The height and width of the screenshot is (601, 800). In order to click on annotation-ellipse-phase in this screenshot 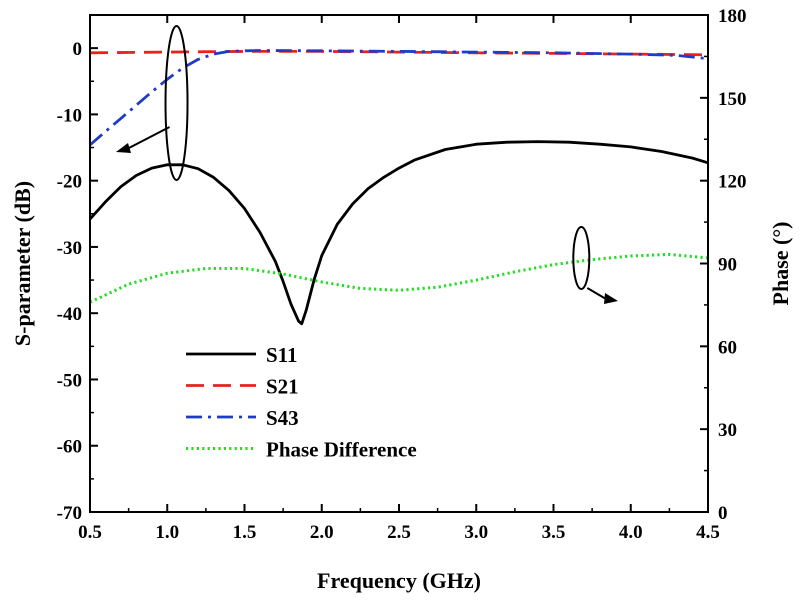, I will do `click(581, 258)`.